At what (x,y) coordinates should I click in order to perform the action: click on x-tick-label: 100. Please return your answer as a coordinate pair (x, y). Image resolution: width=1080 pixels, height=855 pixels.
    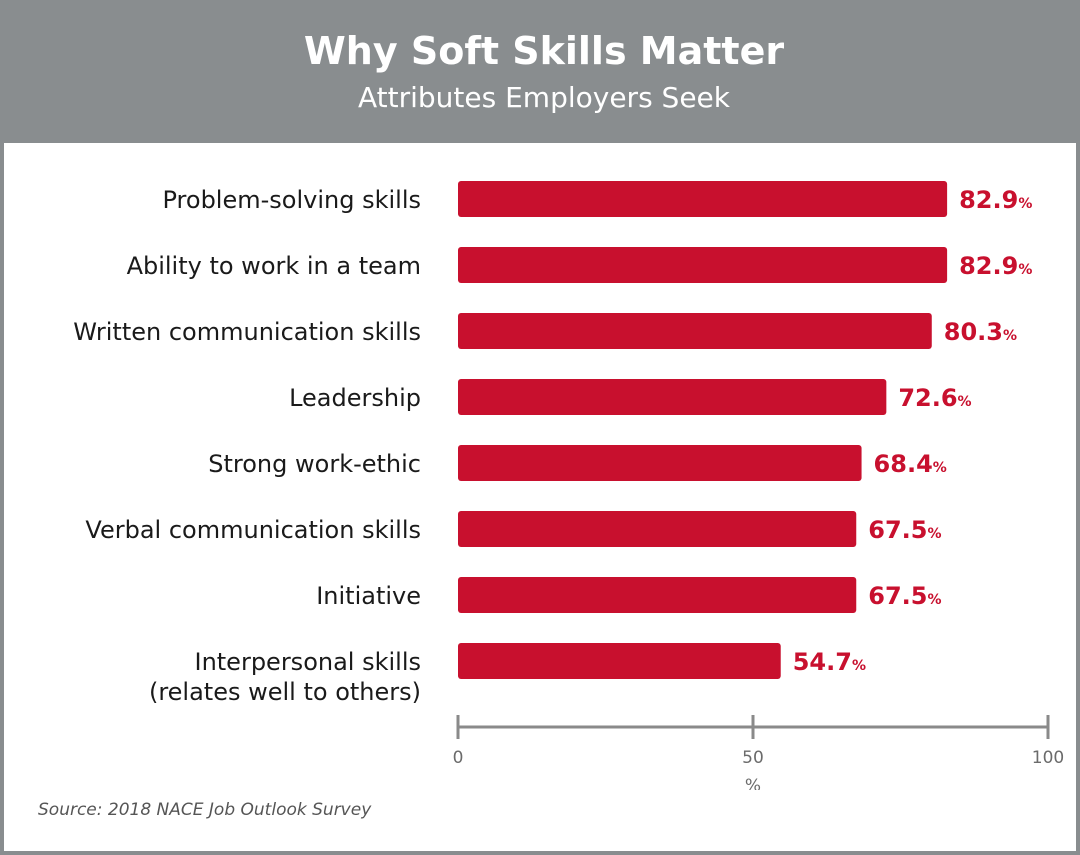
    Looking at the image, I should click on (1048, 758).